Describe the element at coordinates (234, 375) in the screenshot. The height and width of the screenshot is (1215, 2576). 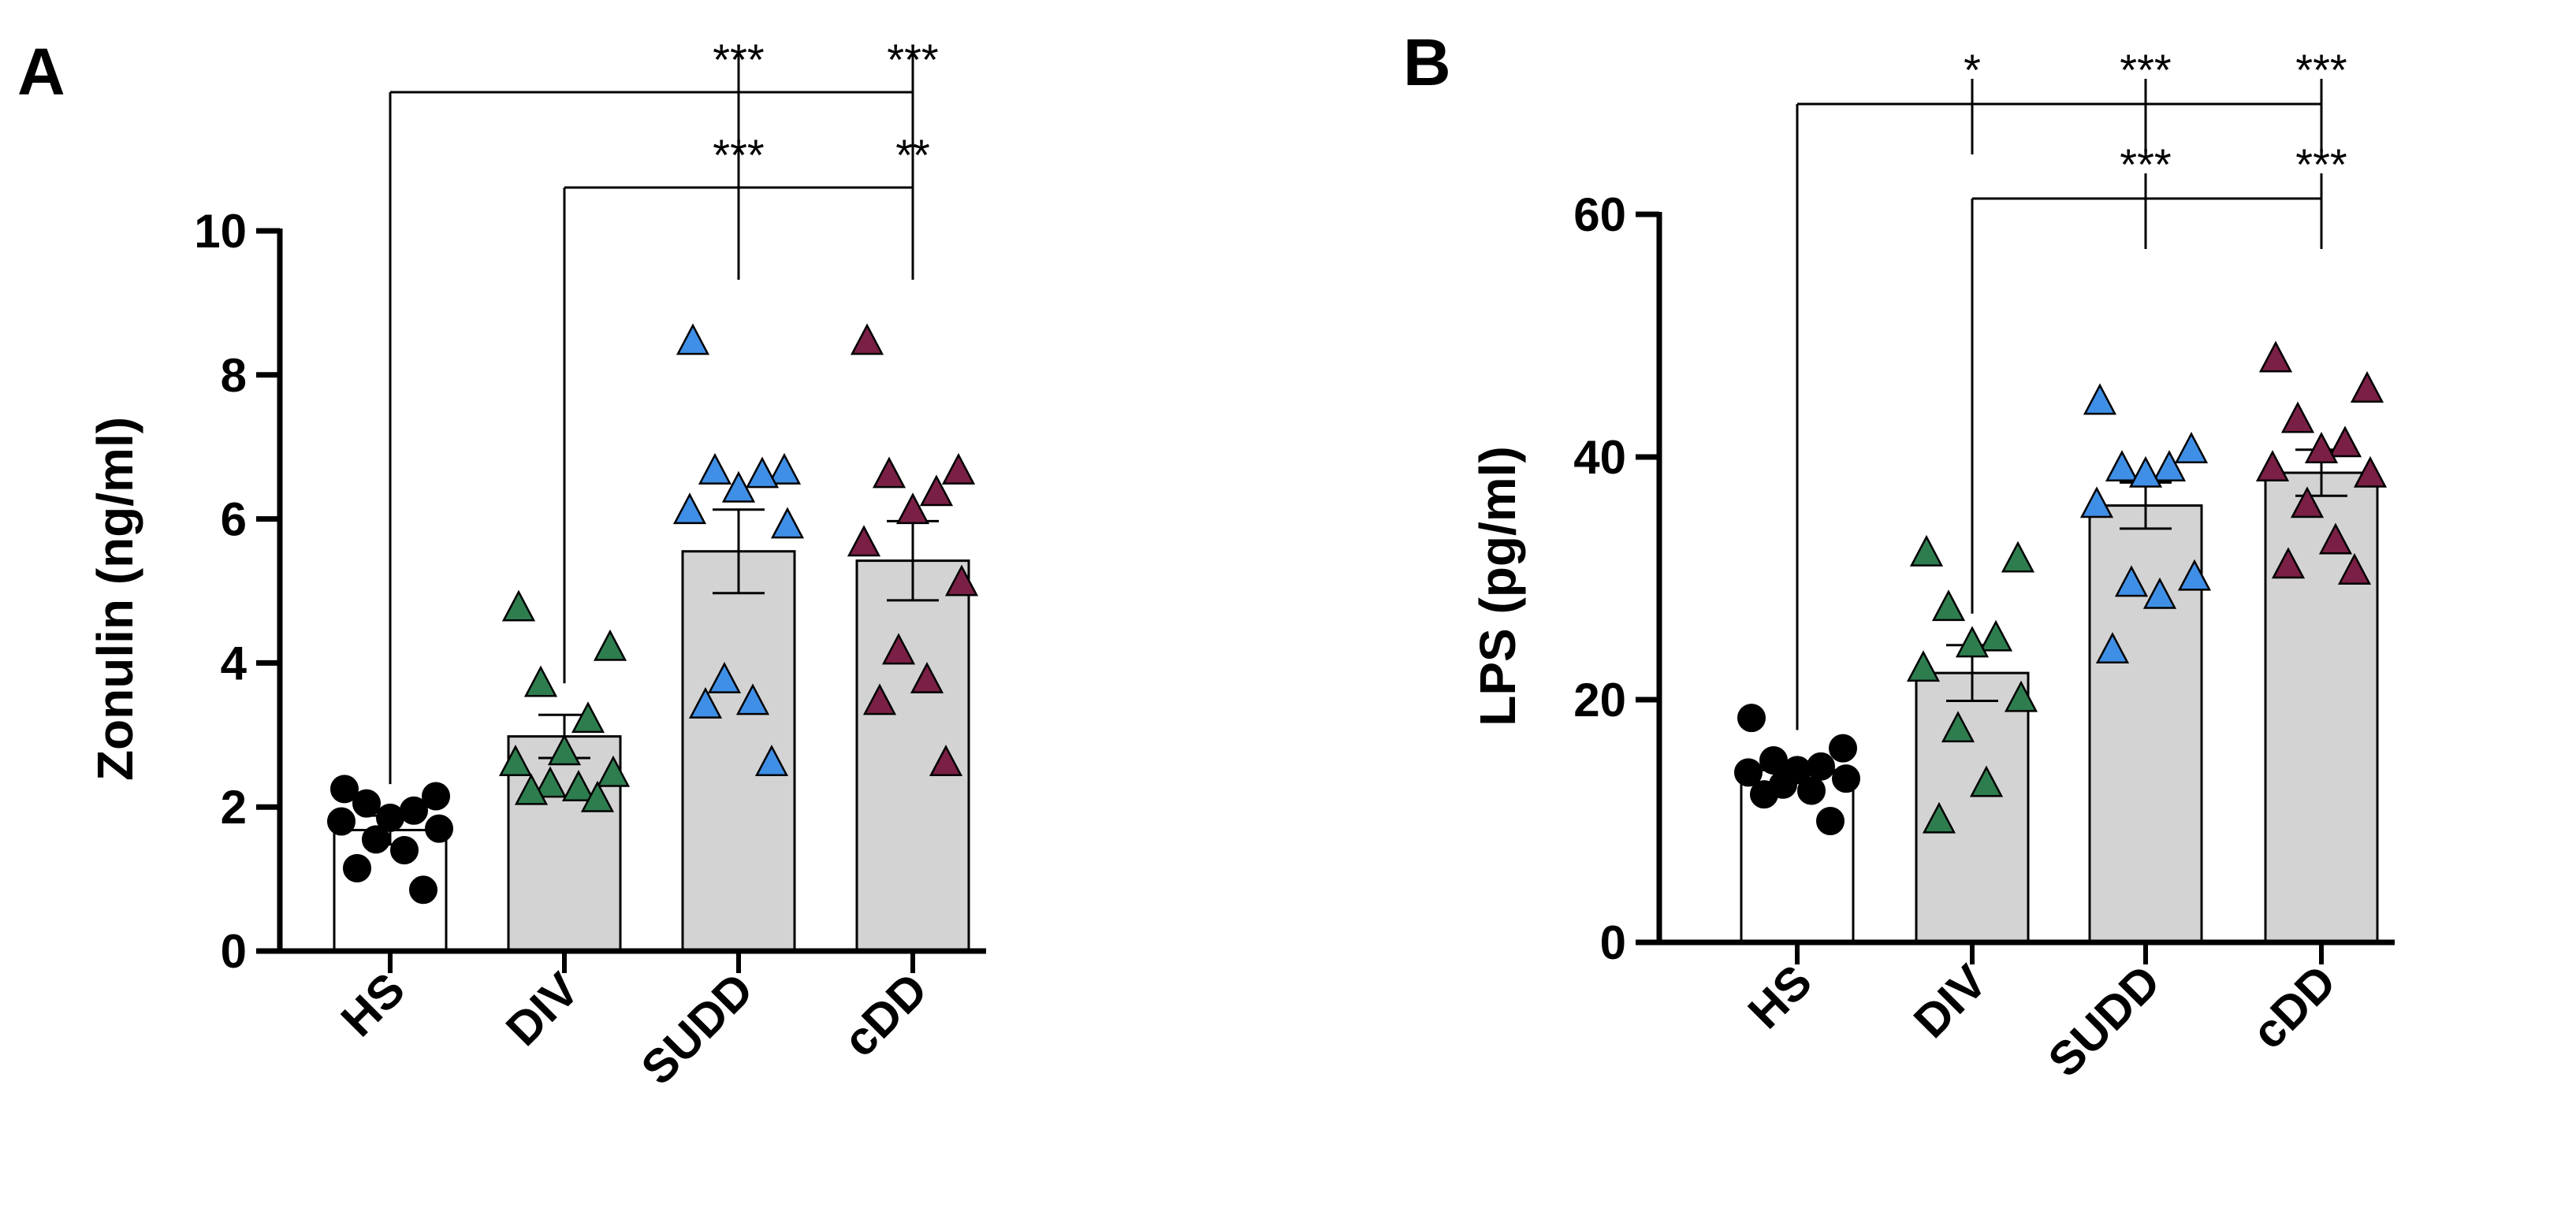
I see `y-tick-label: 8` at that location.